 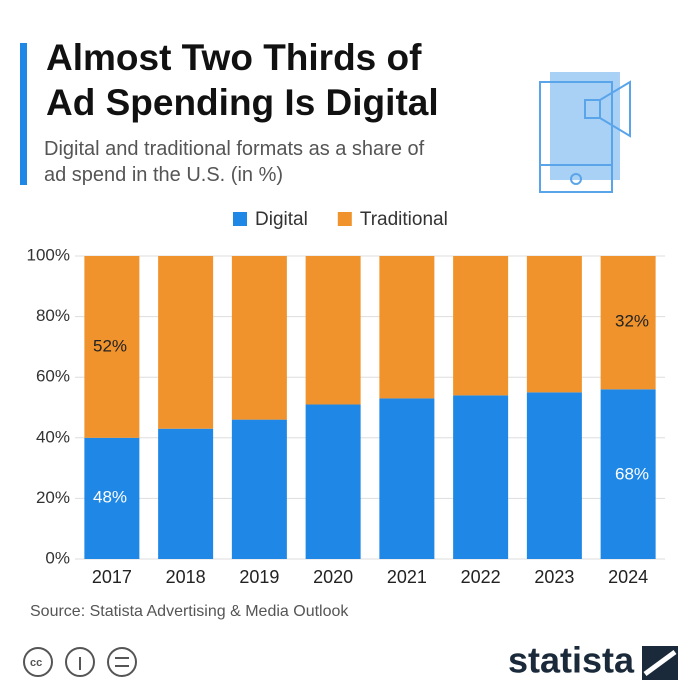 I want to click on brand: statista, so click(x=571, y=660).